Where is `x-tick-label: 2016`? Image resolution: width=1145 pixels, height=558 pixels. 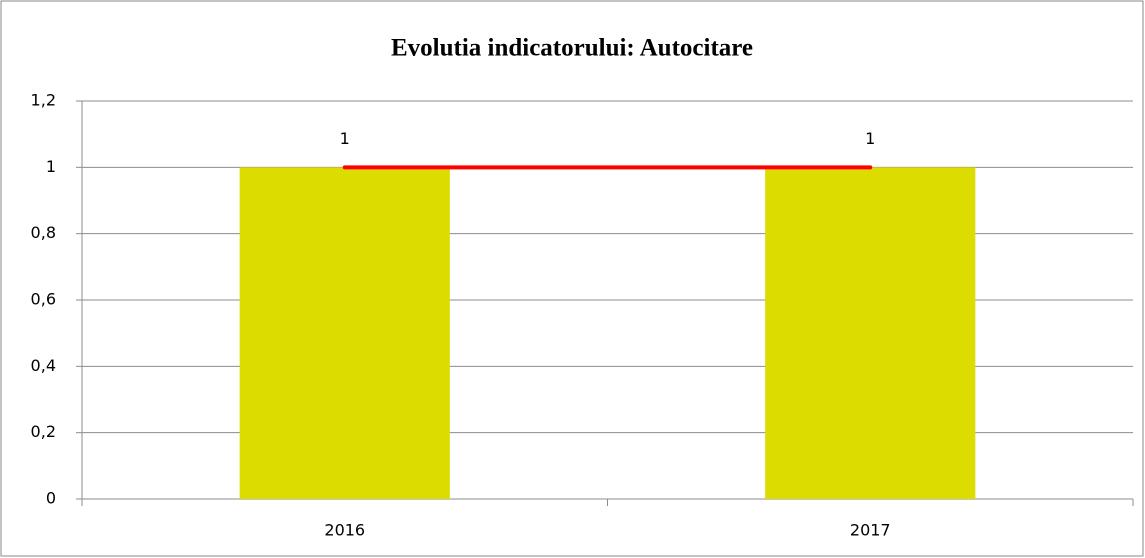
x-tick-label: 2016 is located at coordinates (344, 530).